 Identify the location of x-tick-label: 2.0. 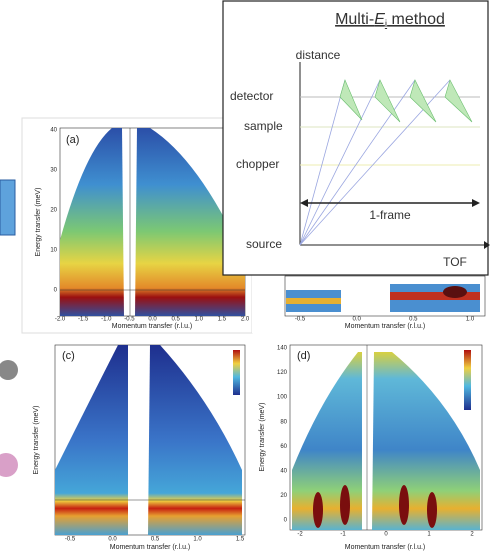
(245, 320).